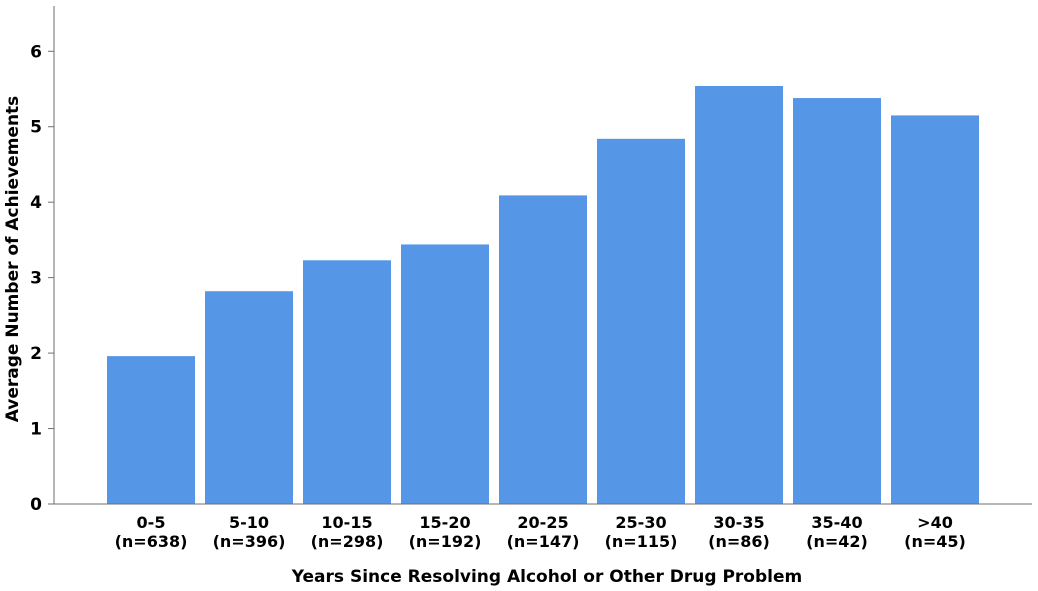 This screenshot has height=591, width=1038. Describe the element at coordinates (836, 522) in the screenshot. I see `x-category-label: 35-40` at that location.